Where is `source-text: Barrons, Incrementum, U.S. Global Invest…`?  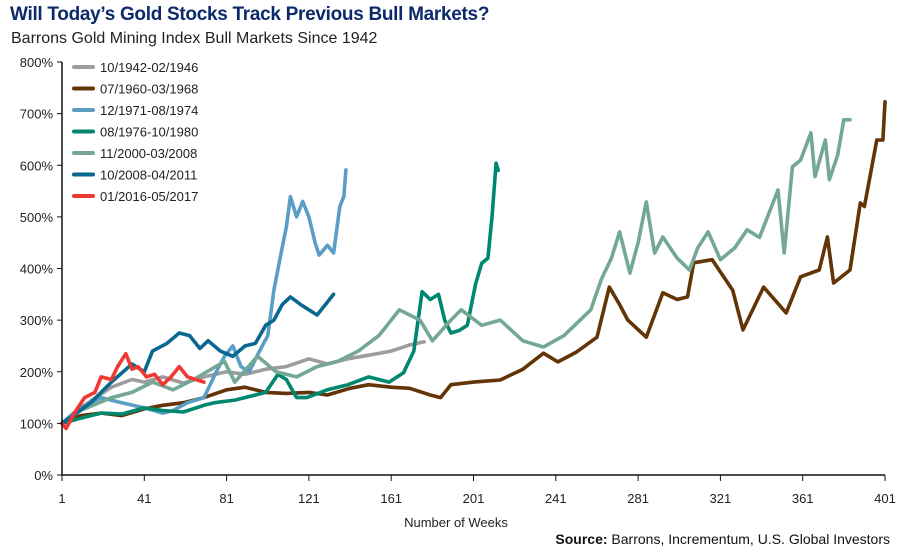 source-text: Barrons, Incrementum, U.S. Global Invest… is located at coordinates (748, 539).